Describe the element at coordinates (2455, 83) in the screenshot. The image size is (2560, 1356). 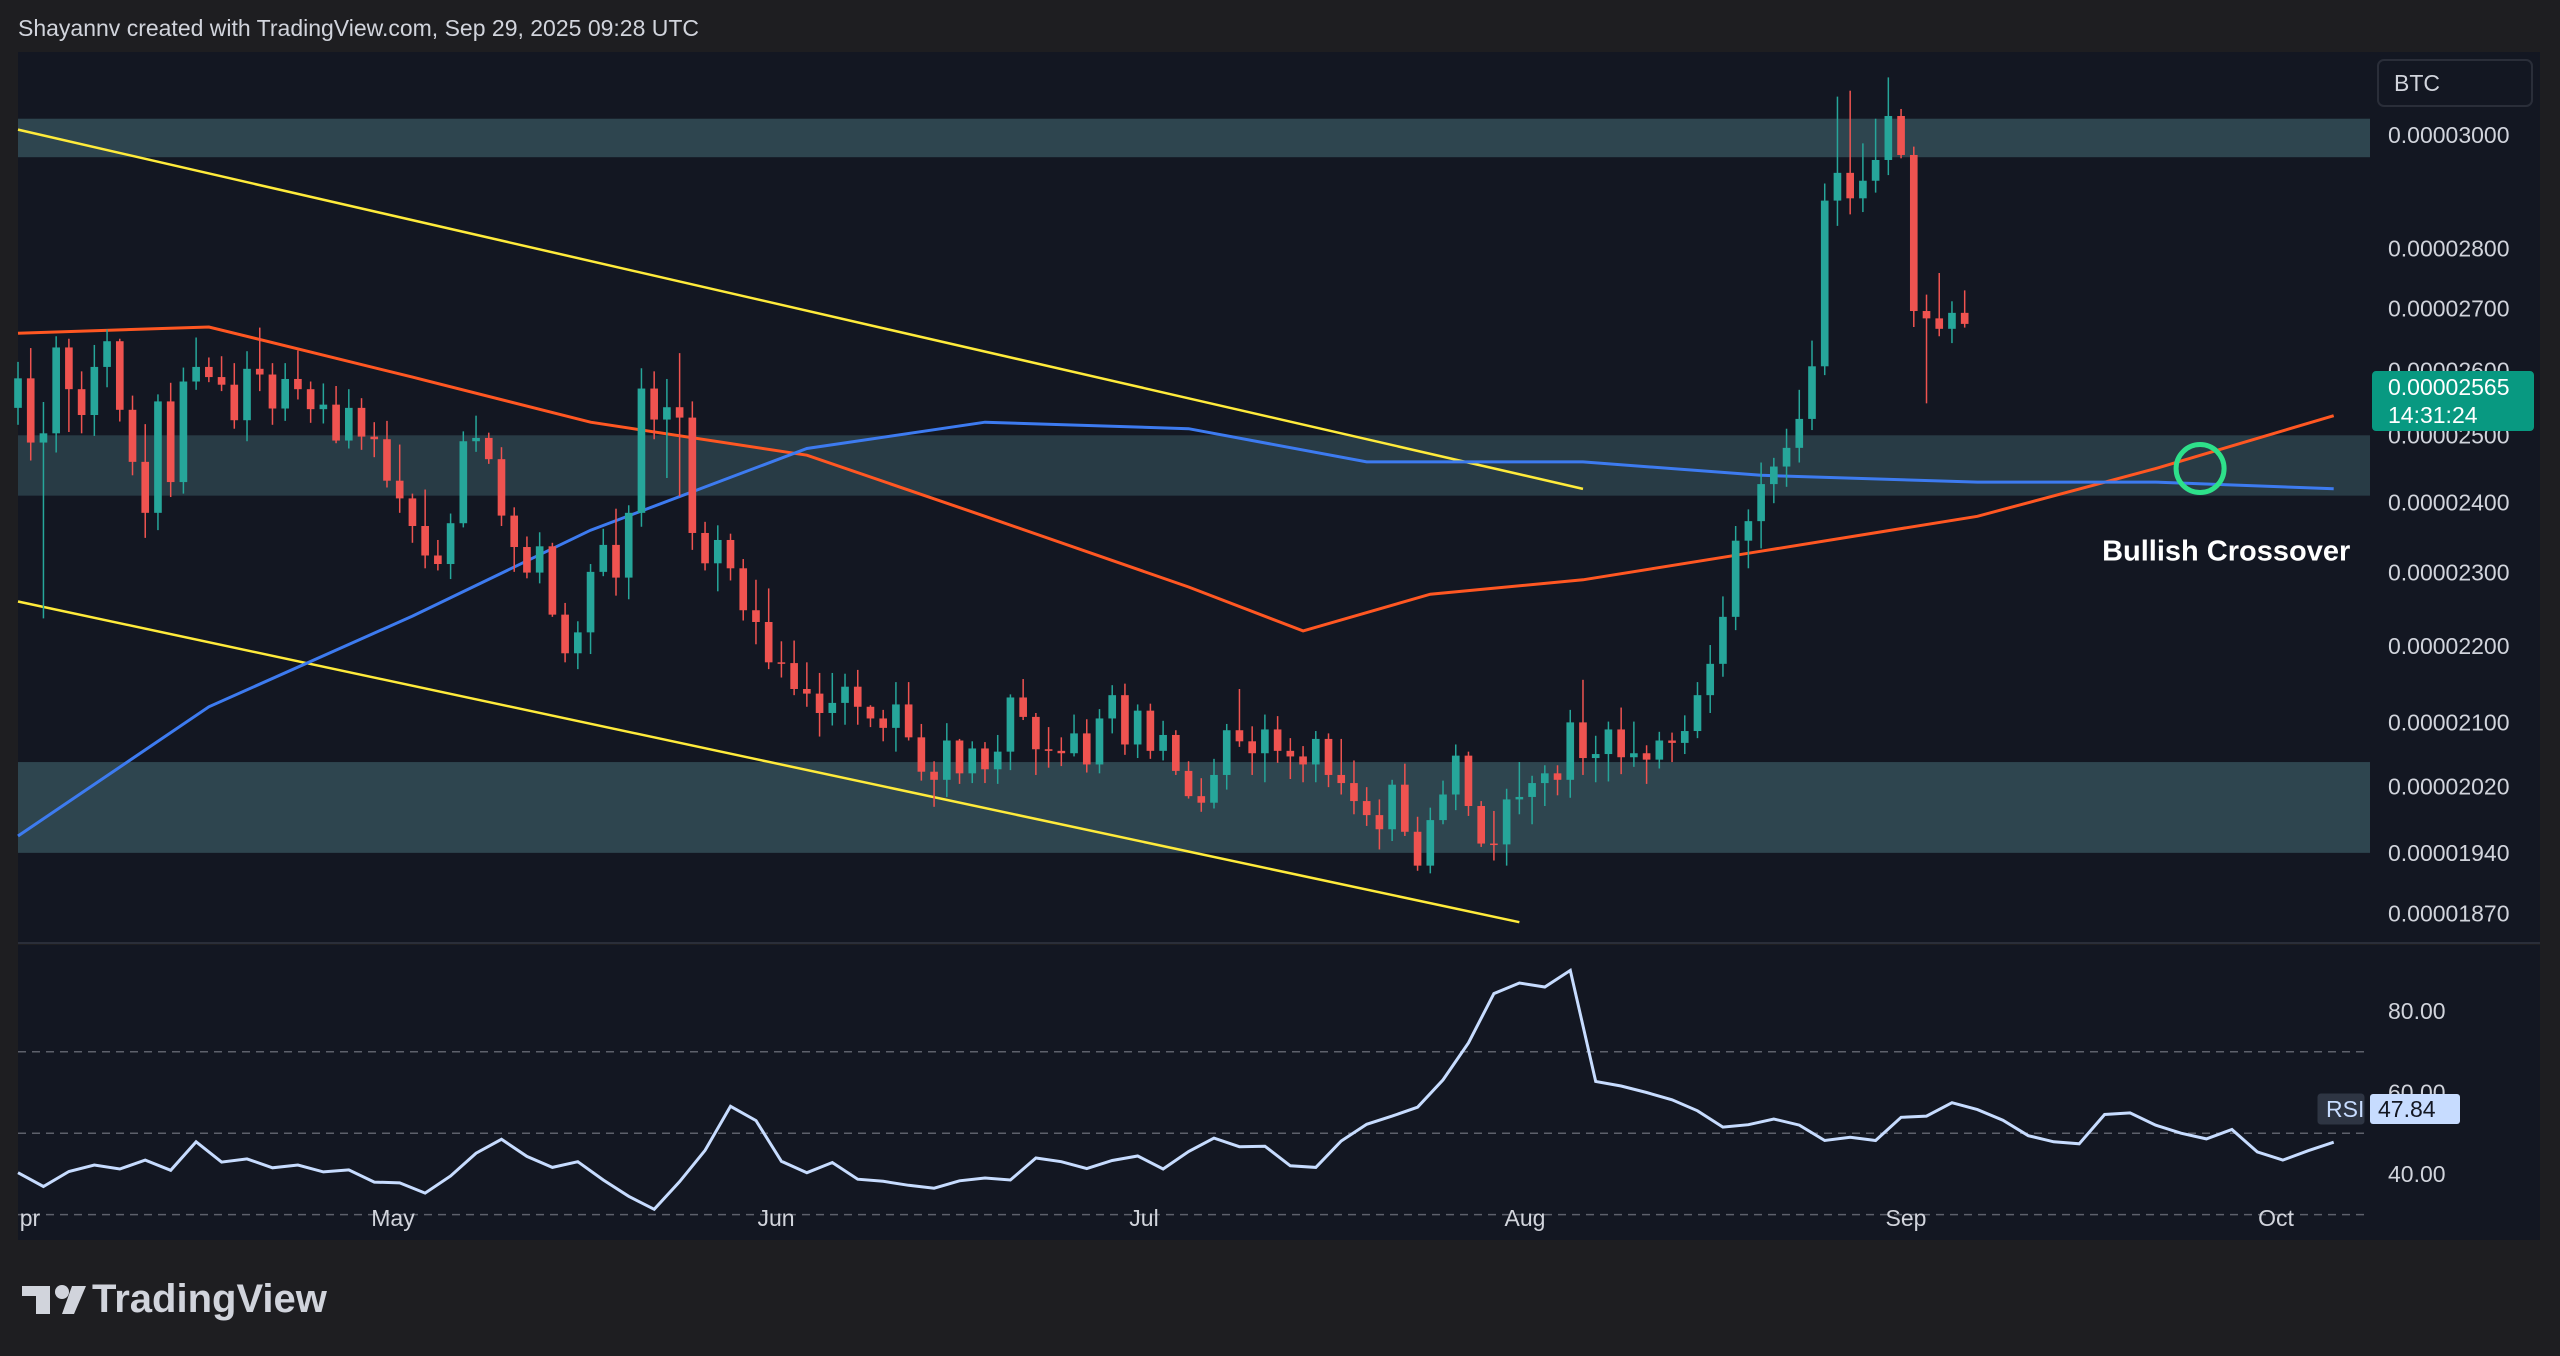
I see `symbol-button: BTC` at that location.